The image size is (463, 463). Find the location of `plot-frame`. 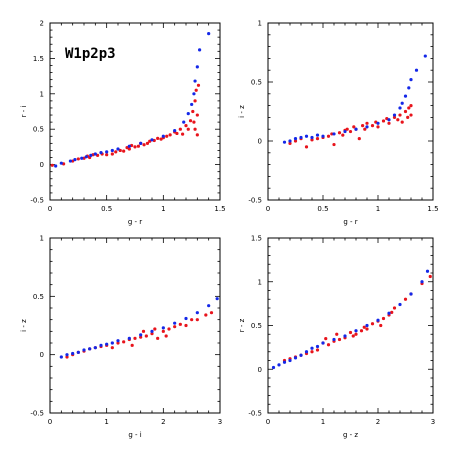

plot-frame is located at coordinates (135, 325).